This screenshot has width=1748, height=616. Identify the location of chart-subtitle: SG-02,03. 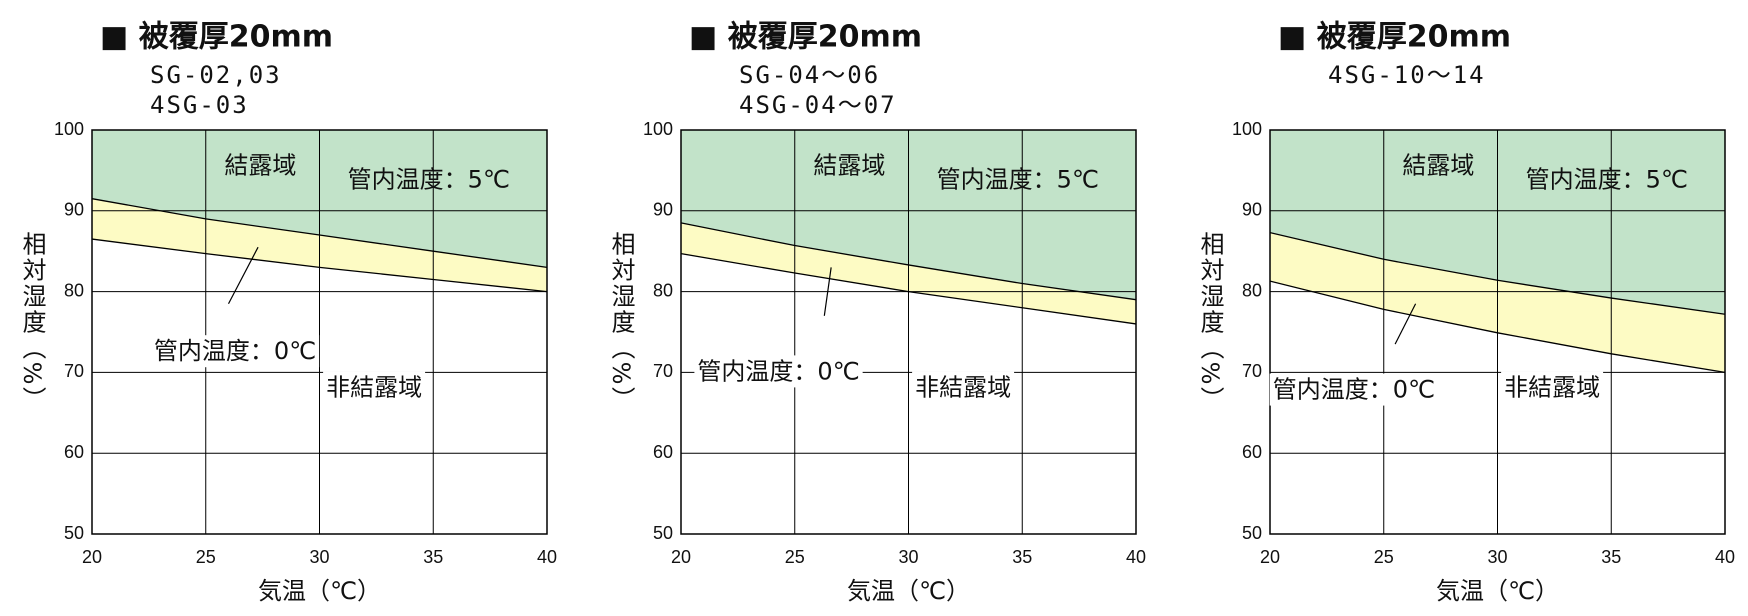
(216, 75).